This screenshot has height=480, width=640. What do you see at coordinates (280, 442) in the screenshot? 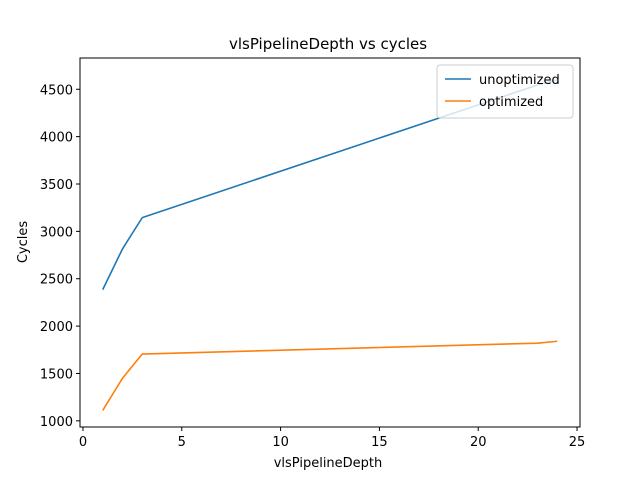
I see `x-tick-label: 10` at bounding box center [280, 442].